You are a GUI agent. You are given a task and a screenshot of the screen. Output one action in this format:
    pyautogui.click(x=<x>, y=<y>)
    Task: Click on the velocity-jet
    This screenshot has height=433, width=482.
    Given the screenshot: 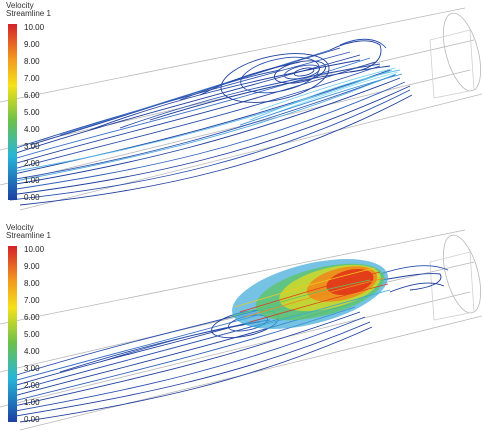 What is the action you would take?
    pyautogui.click(x=310, y=294)
    